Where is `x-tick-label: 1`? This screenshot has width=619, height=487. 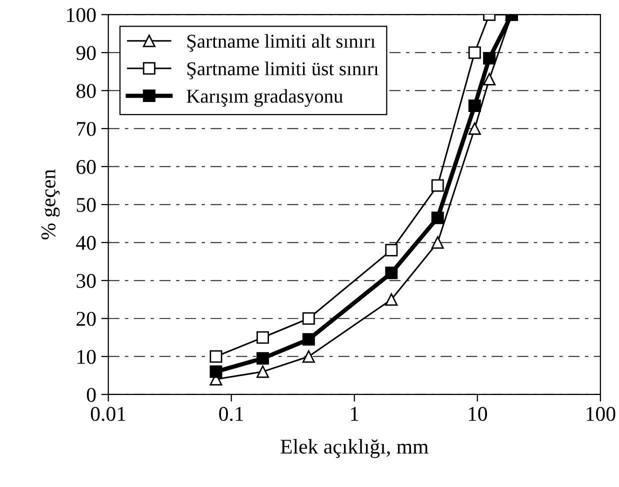
x-tick-label: 1 is located at coordinates (354, 413).